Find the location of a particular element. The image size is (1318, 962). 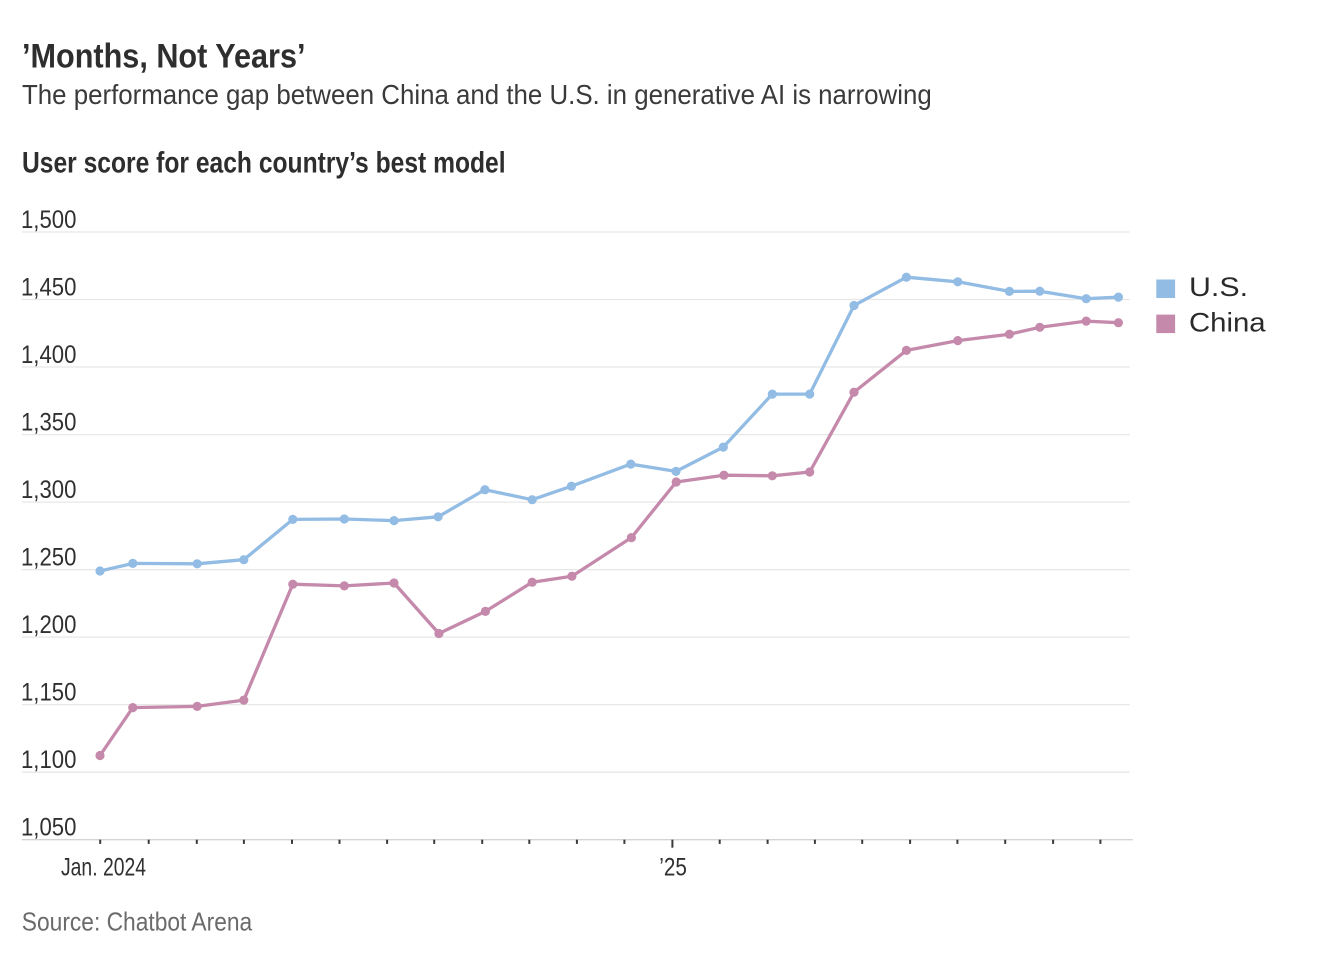

svg-text:User score for each country’s: User score for each country’s best model is located at coordinates (264, 162).